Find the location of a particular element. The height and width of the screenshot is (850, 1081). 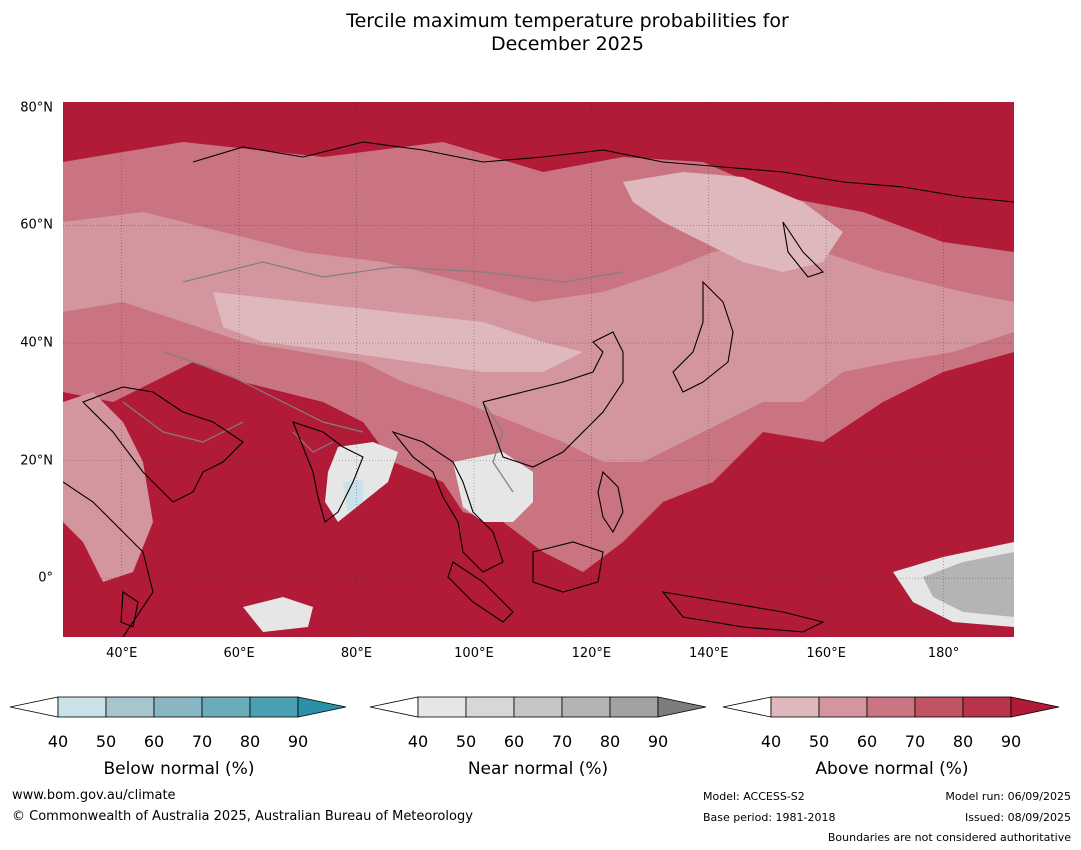

map-title-line2: December 2025 is located at coordinates (567, 44).